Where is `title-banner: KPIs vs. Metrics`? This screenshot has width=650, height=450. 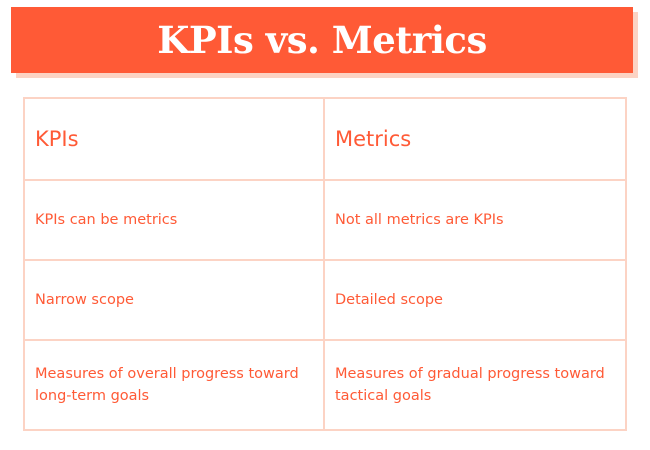
title-banner: KPIs vs. Metrics is located at coordinates (322, 40).